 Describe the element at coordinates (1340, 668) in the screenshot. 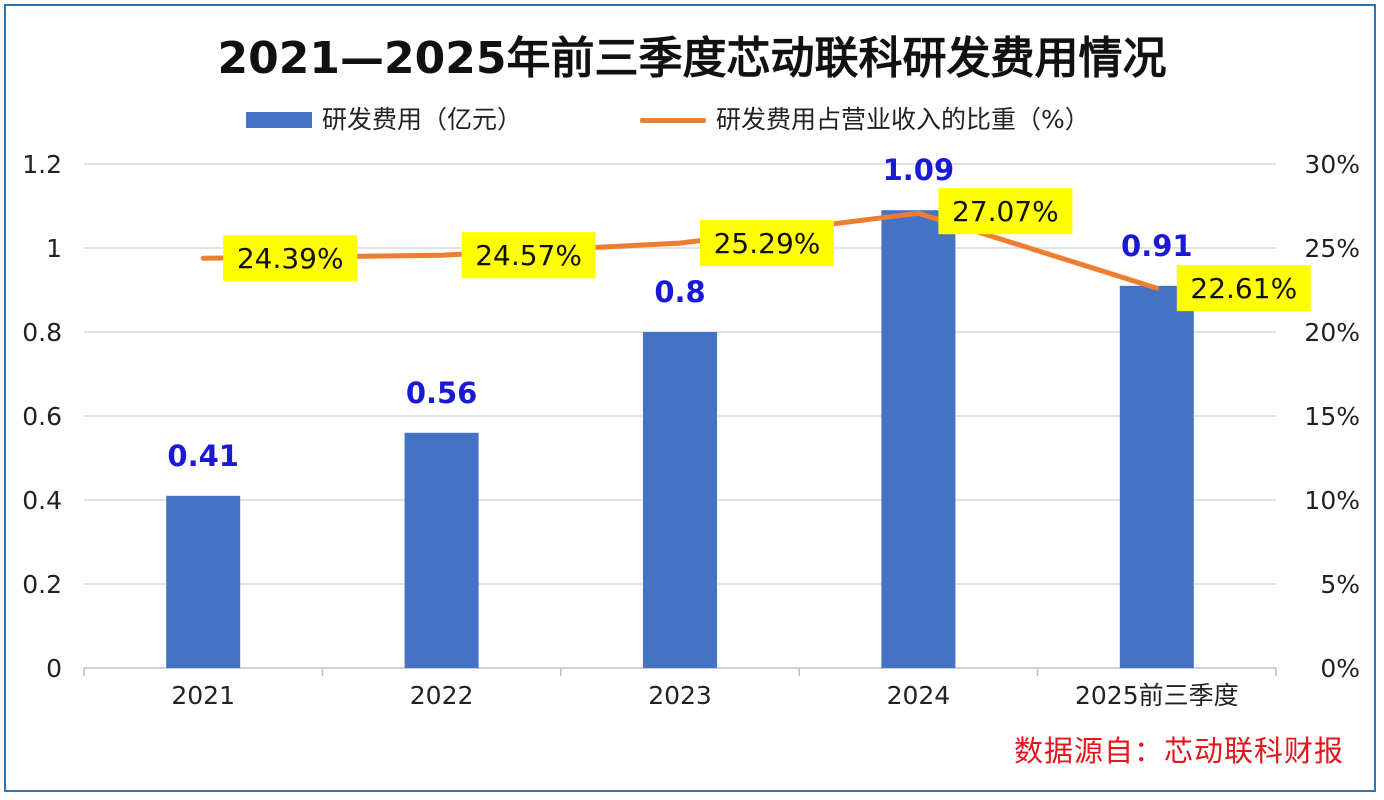

I see `y-right-tick-label: 0%` at that location.